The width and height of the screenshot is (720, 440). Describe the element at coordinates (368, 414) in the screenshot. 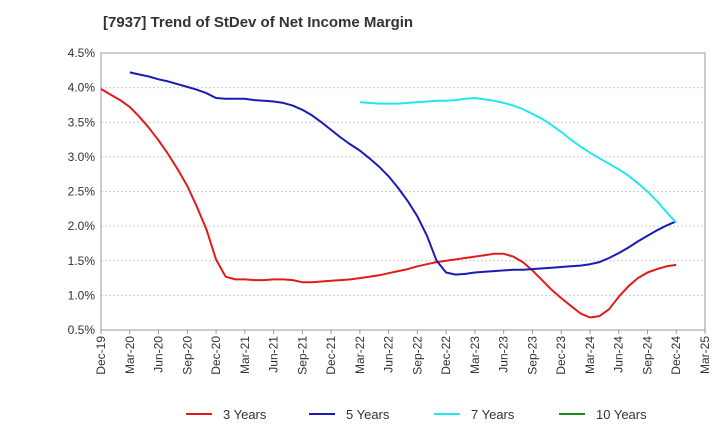

I see `legend-label: 5 Years` at that location.